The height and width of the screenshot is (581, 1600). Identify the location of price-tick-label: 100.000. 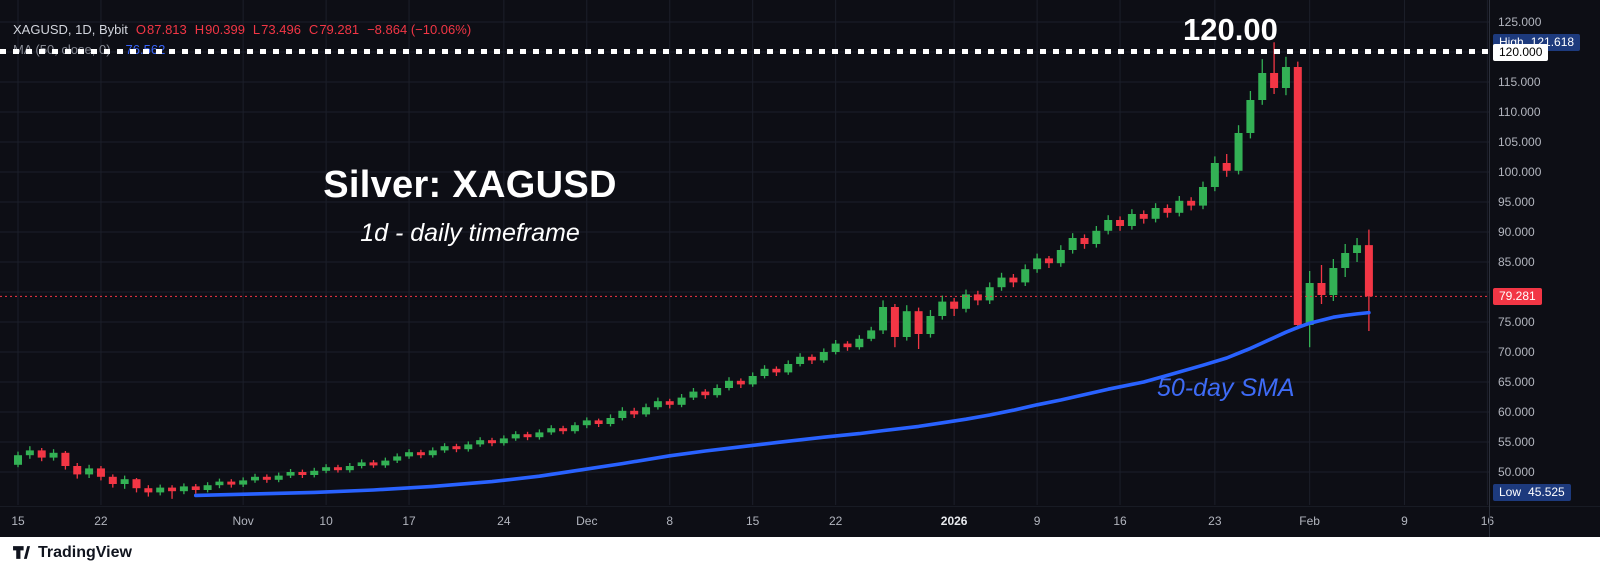
(1520, 172).